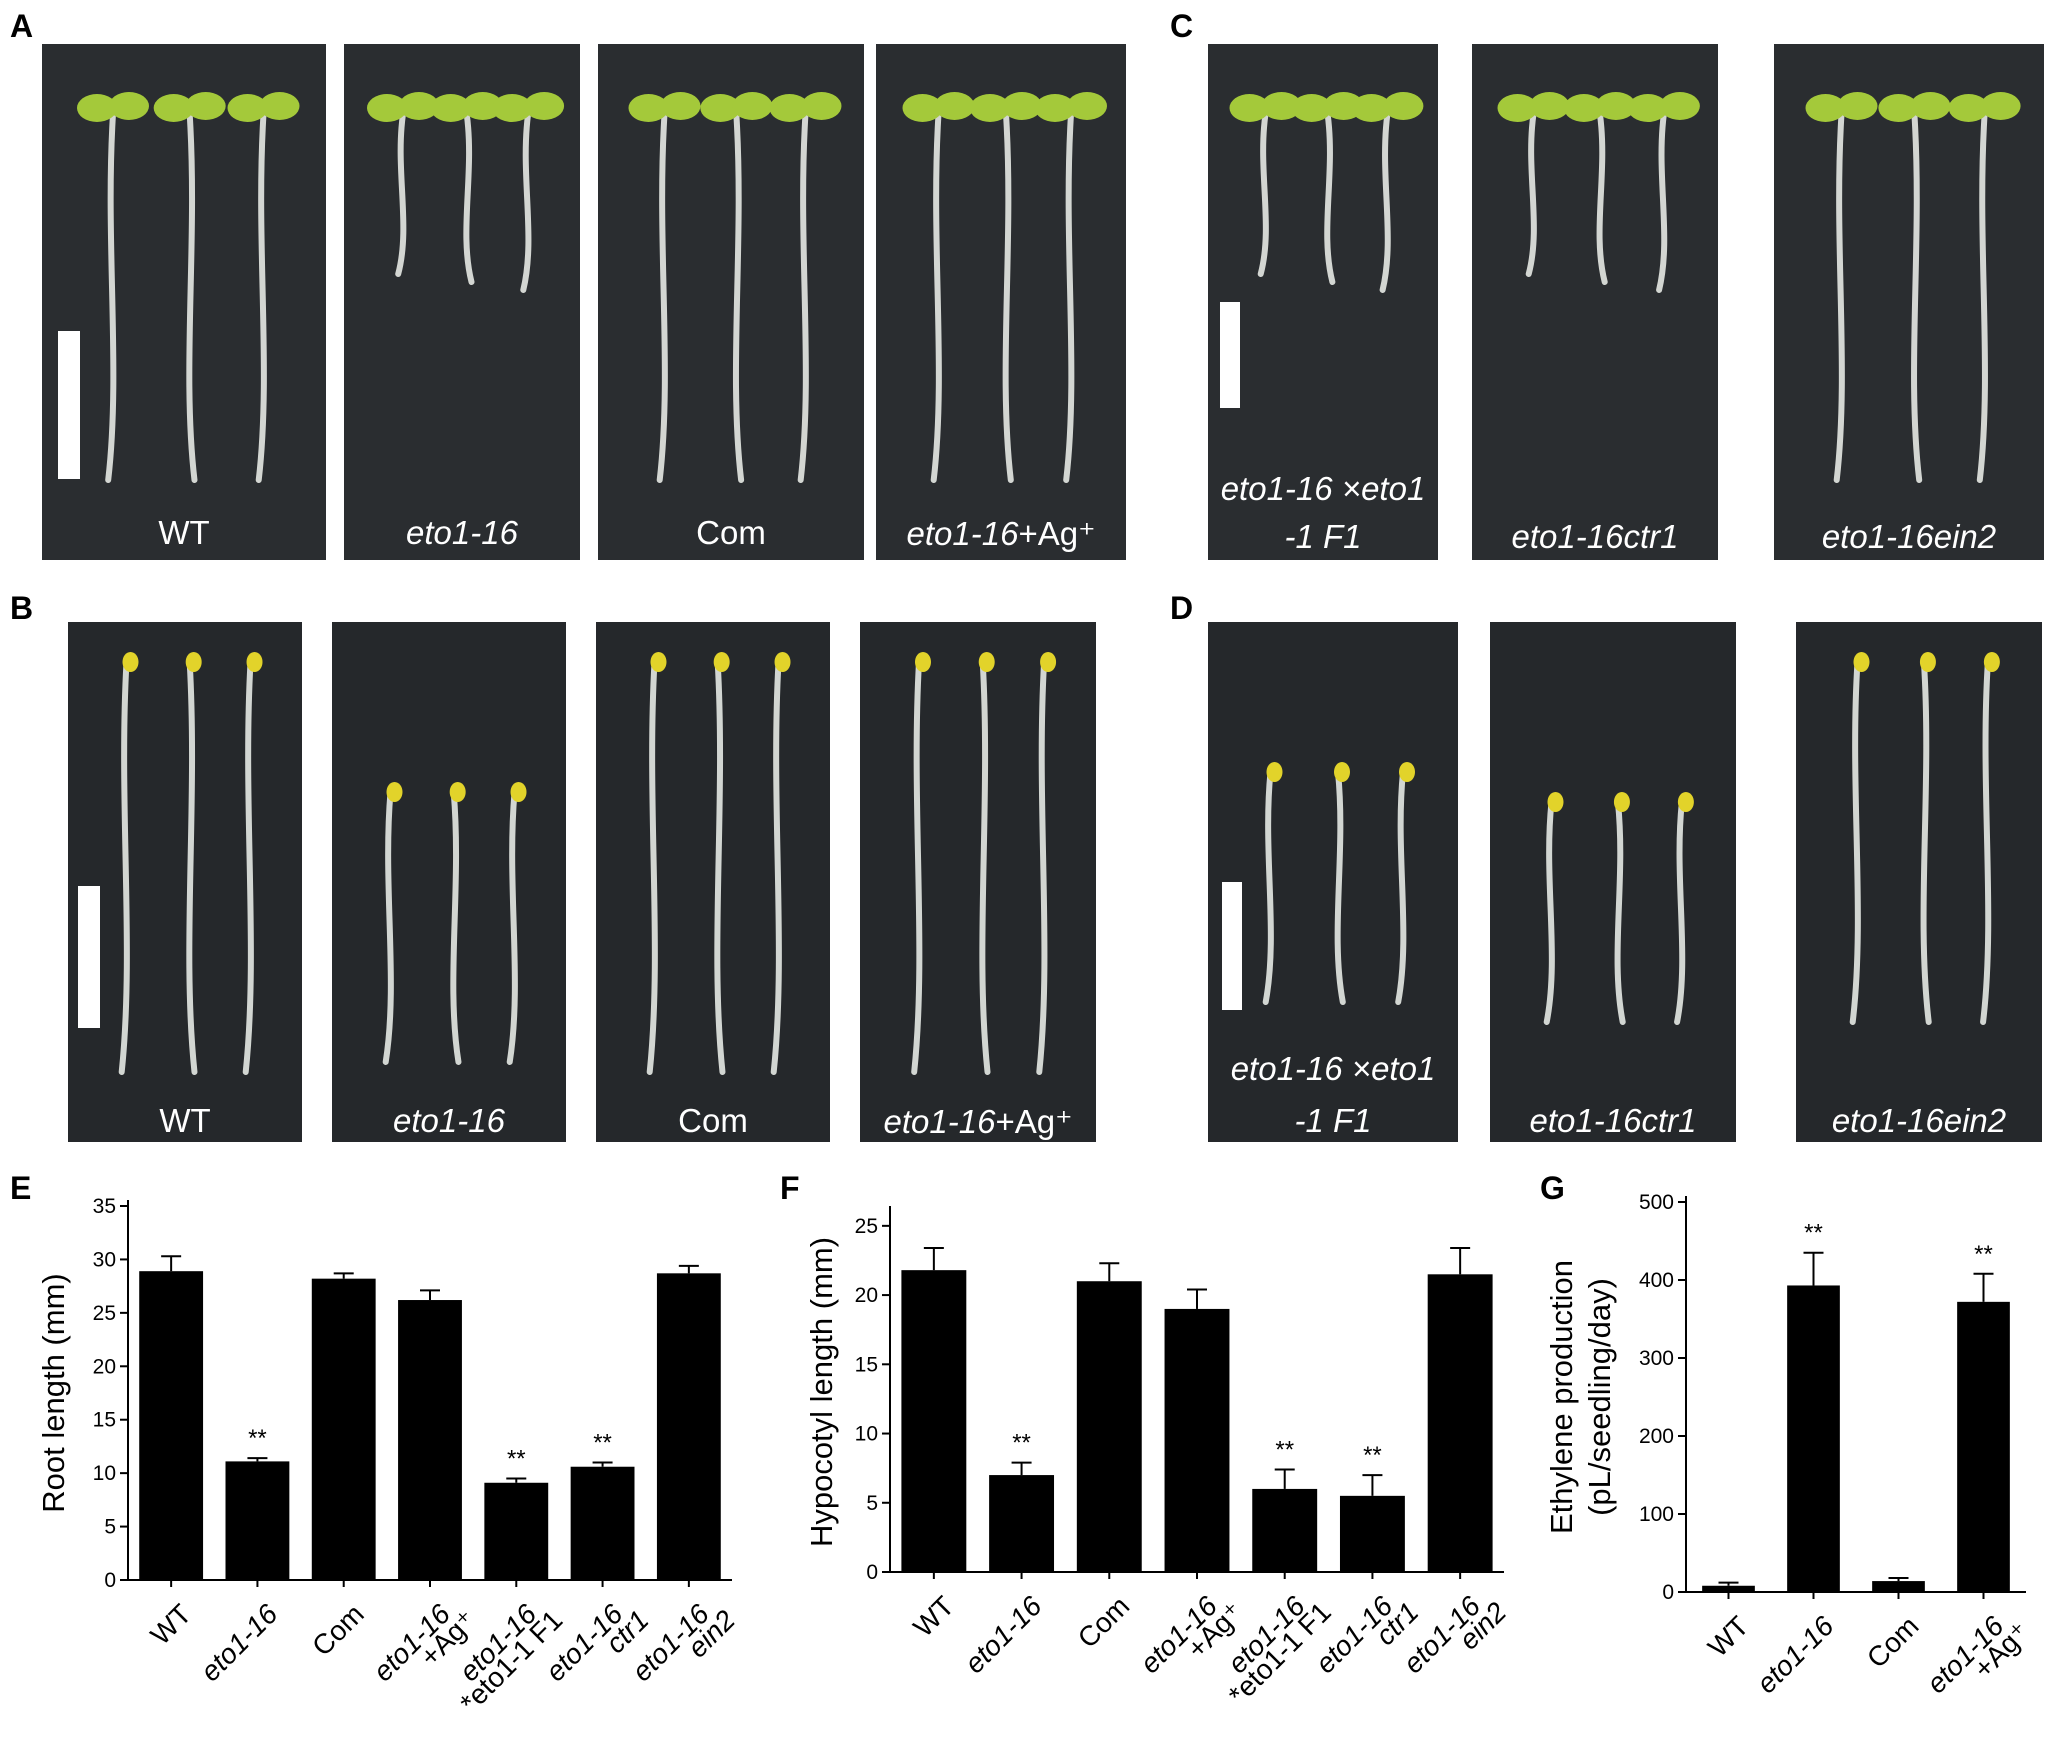 Image resolution: width=2054 pixels, height=1758 pixels. What do you see at coordinates (22, 608) in the screenshot?
I see `panel-label-b: B` at bounding box center [22, 608].